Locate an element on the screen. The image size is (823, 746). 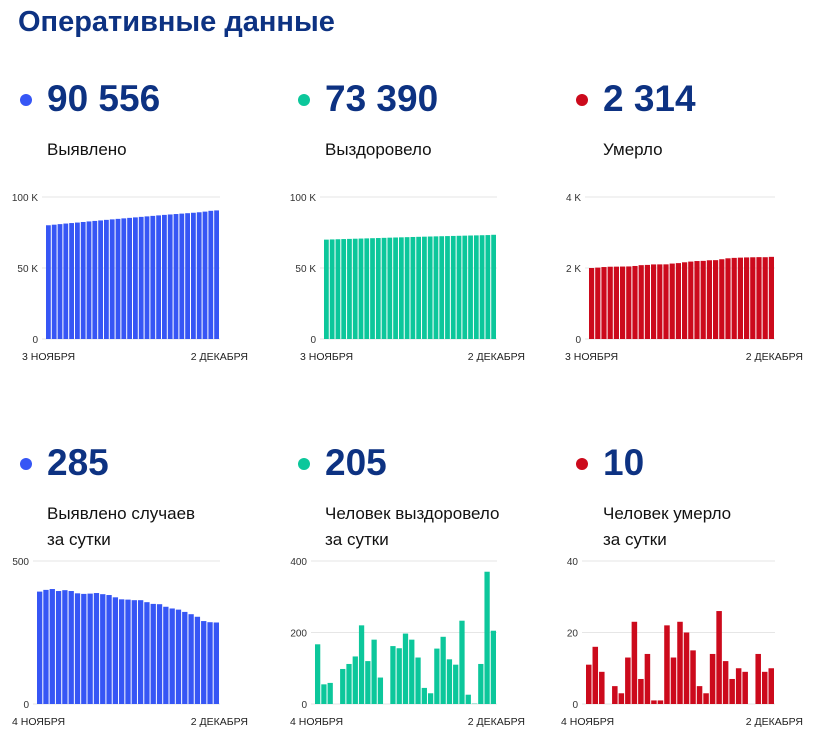
bar-chart: 0 50 K 100 K 3 НОЯБРЯ 2 ДЕКАБРЯ is located at coordinates (407, 278).